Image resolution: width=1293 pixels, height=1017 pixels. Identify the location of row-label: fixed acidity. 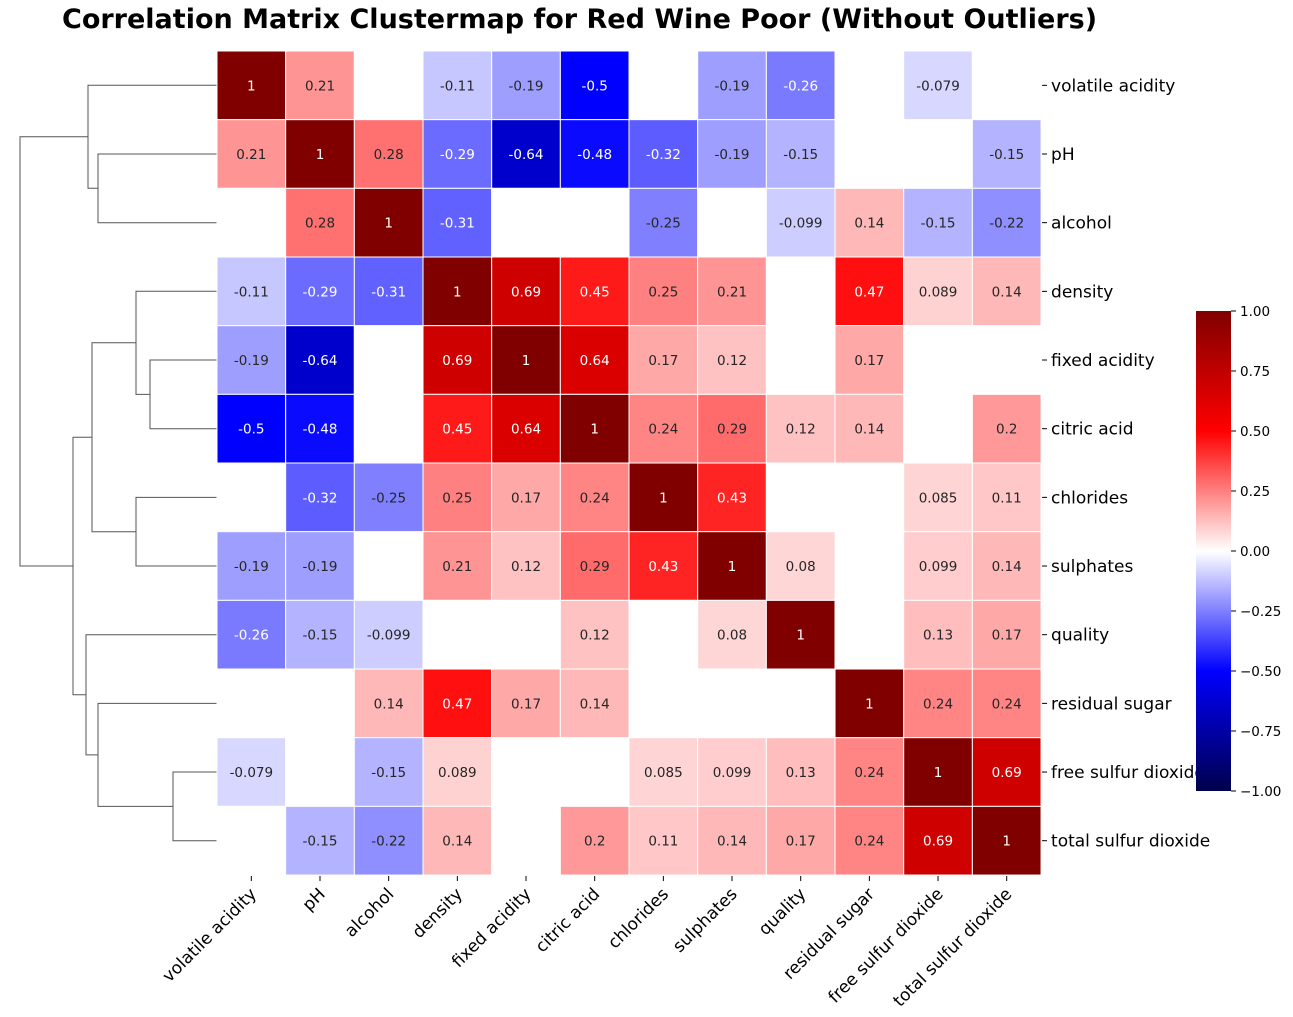
(1103, 361).